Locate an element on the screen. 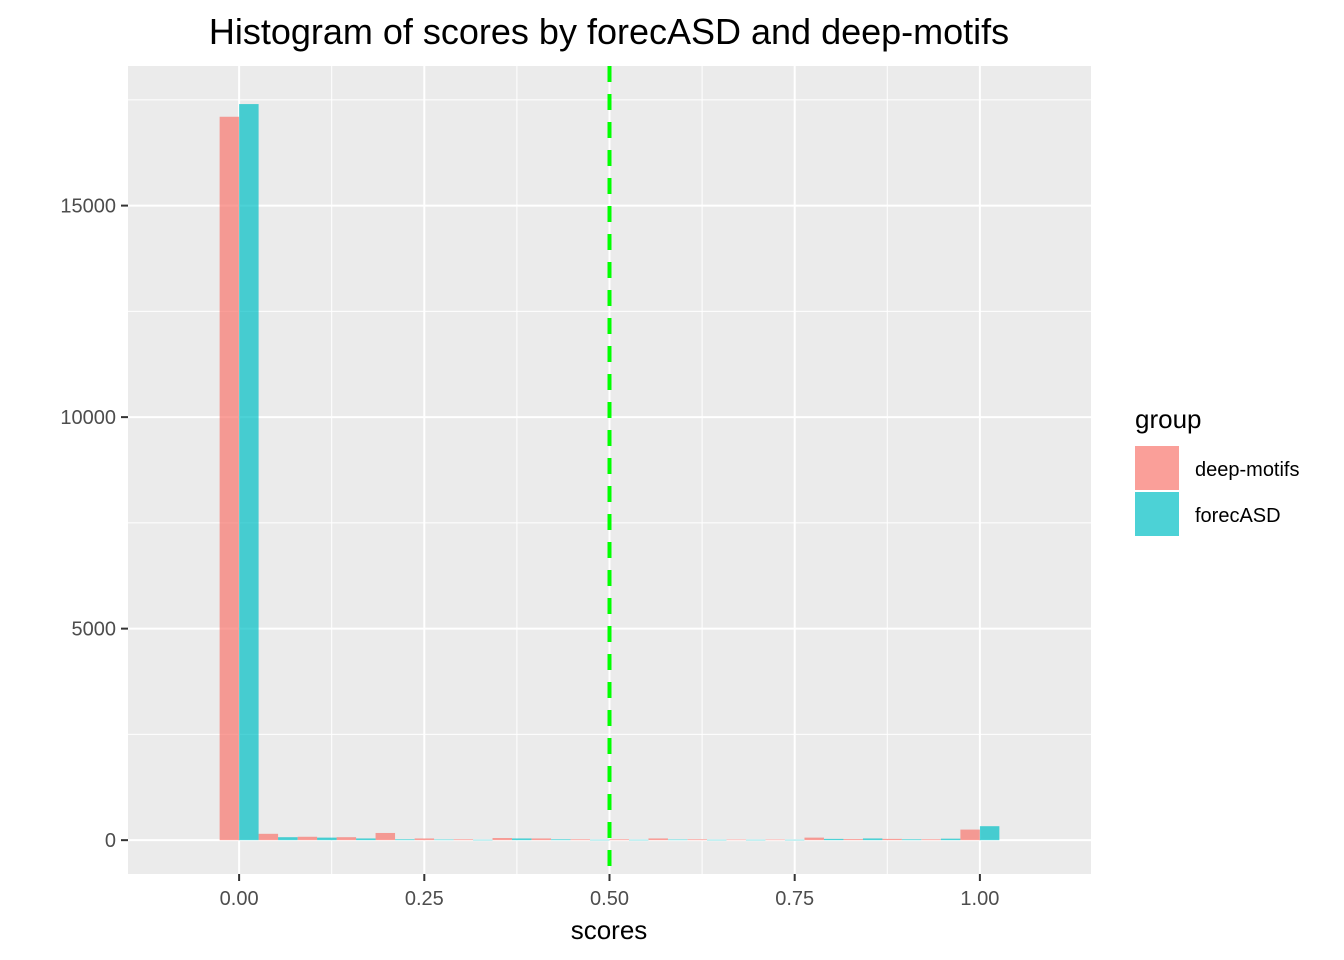 This screenshot has width=1344, height=960. x-tick-label: 0.50 is located at coordinates (609, 899).